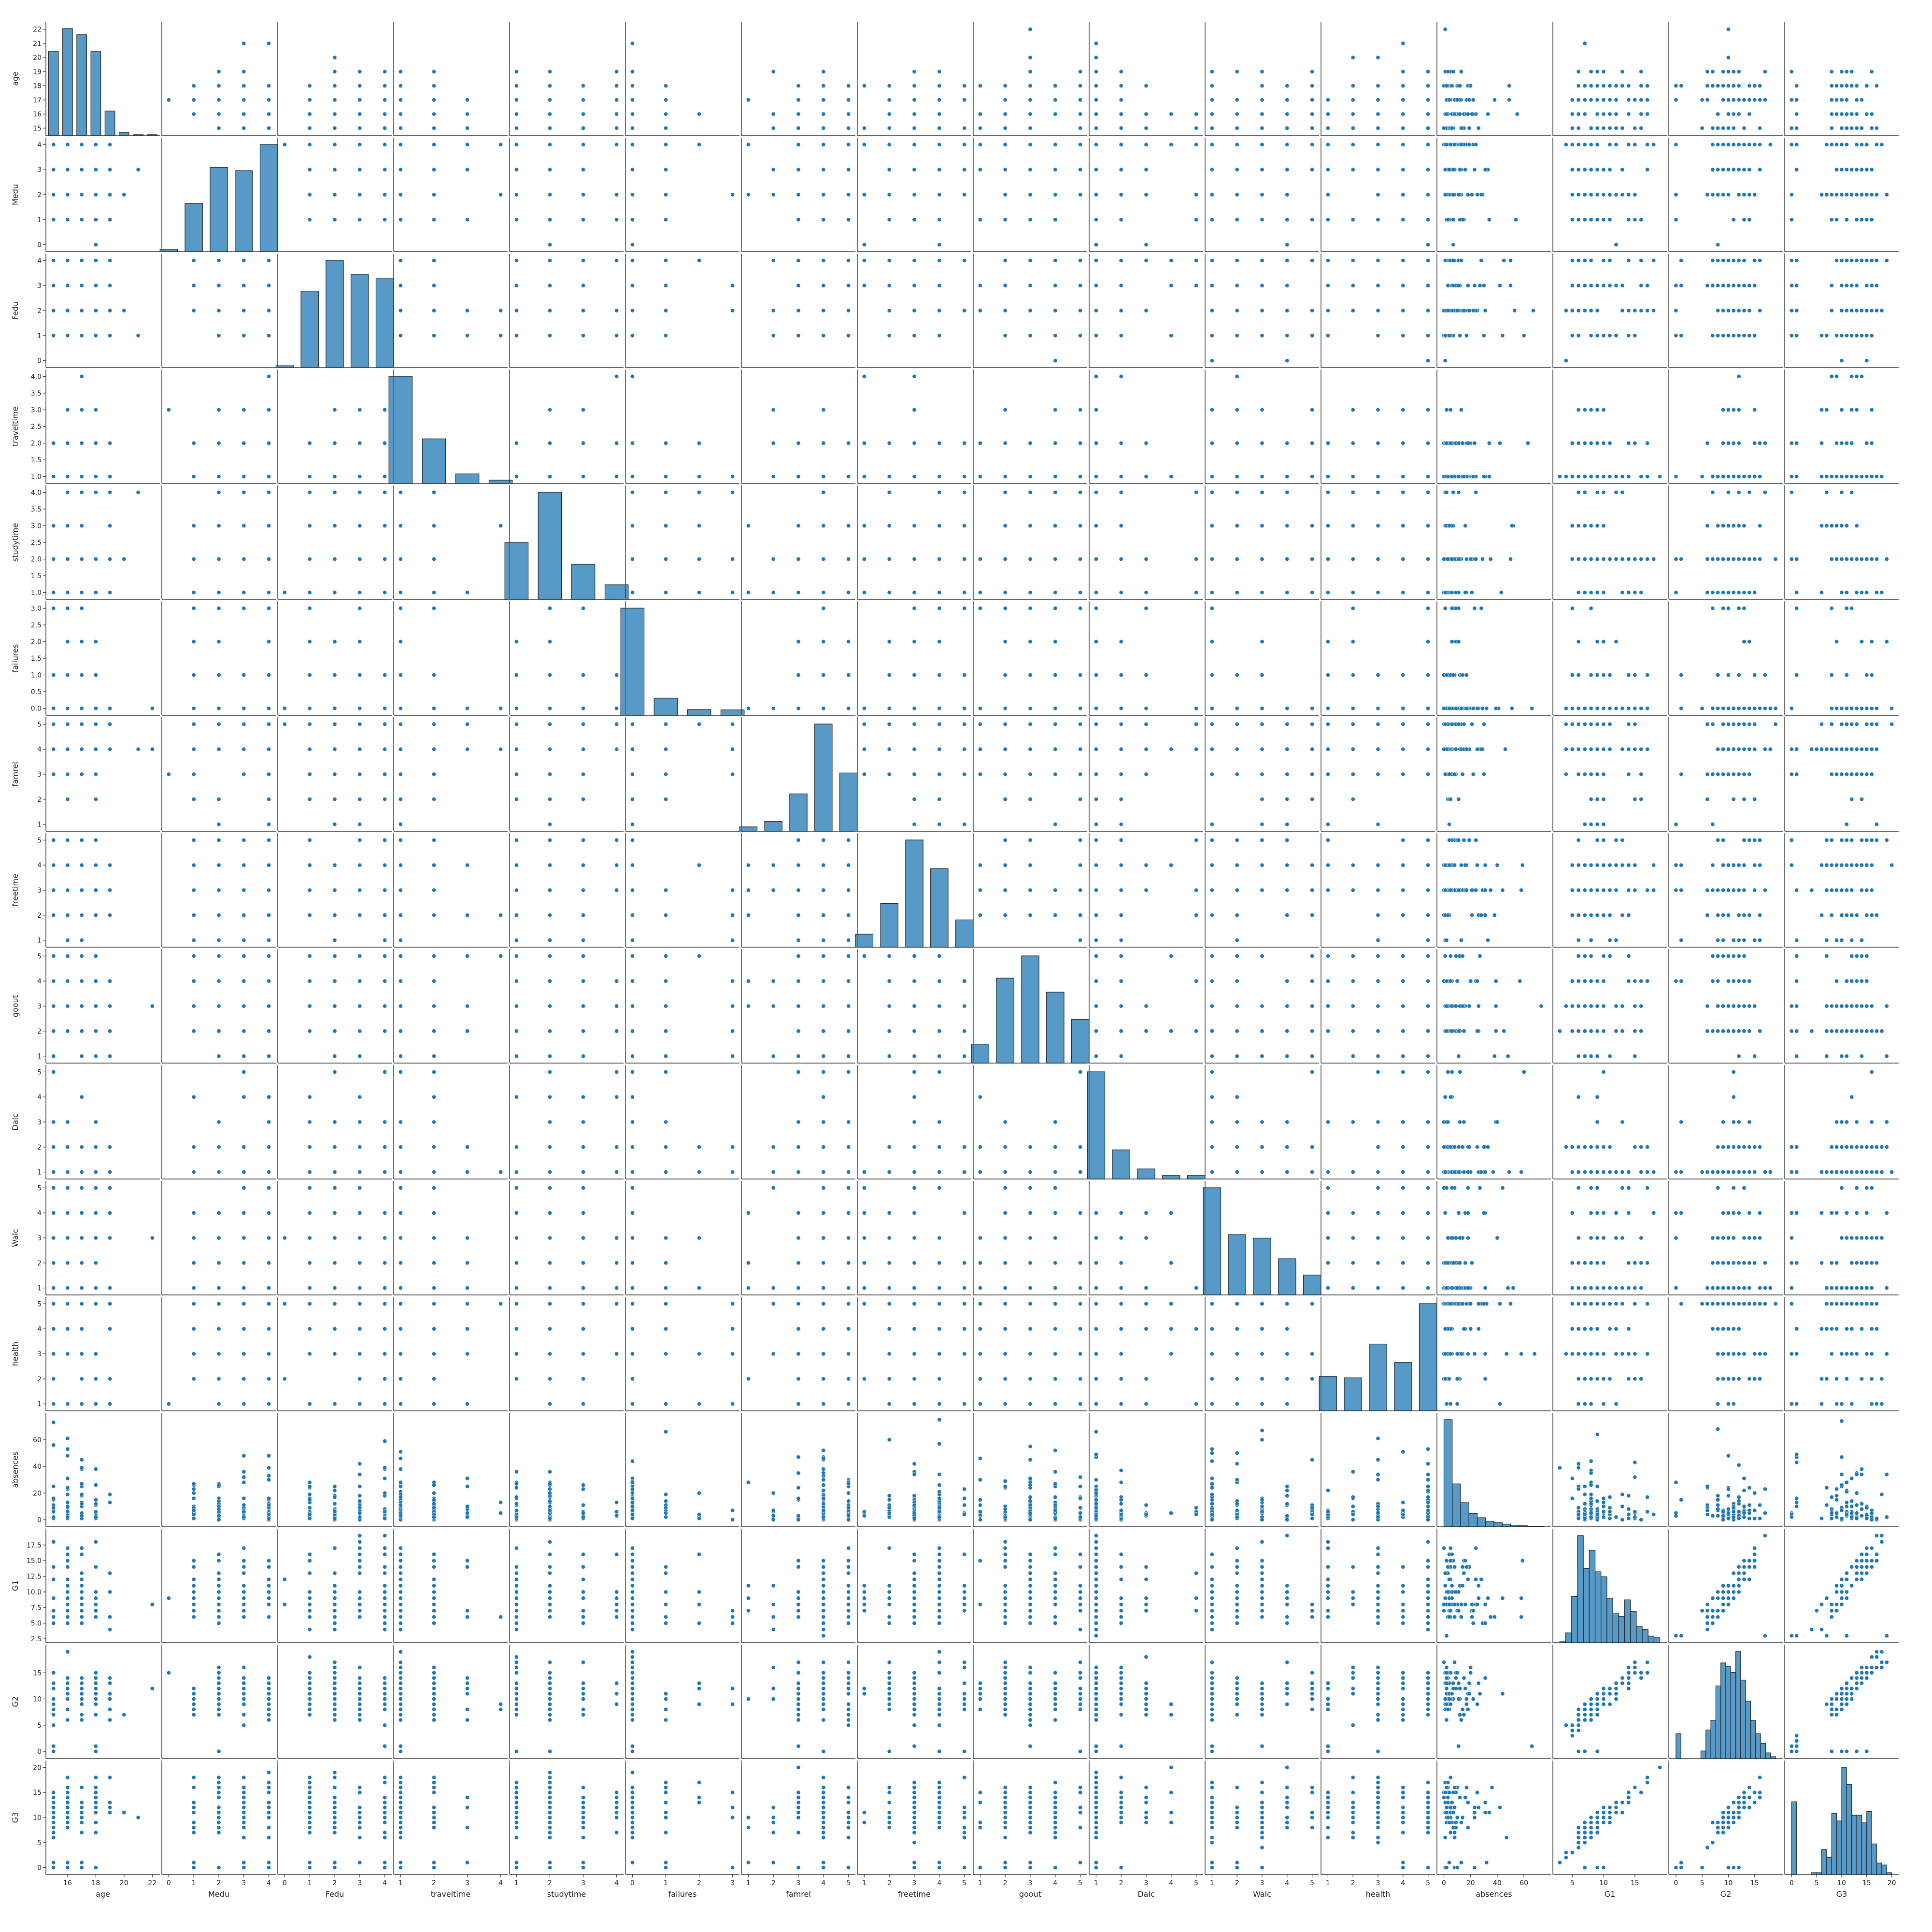 This screenshot has height=1932, width=1932. What do you see at coordinates (1030, 426) in the screenshot?
I see `panel-traveltime-vs-goout` at bounding box center [1030, 426].